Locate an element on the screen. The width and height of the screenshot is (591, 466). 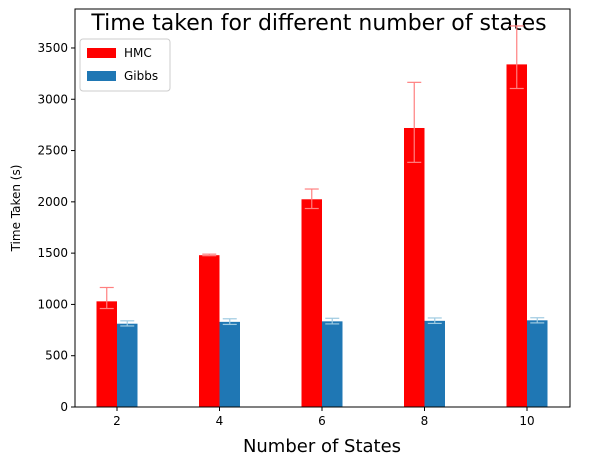
y-tick-label-0: 0 is located at coordinates (64, 407).